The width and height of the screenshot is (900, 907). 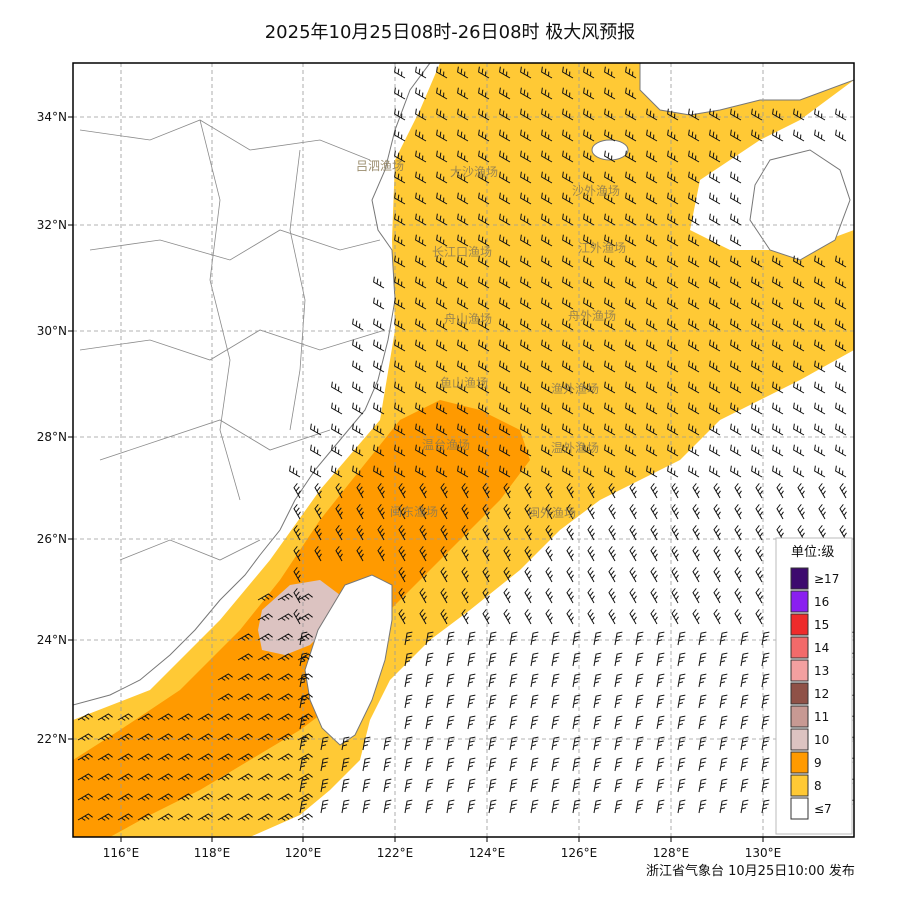 I want to click on fishing-ground-label: 大沙渔场, so click(x=474, y=172).